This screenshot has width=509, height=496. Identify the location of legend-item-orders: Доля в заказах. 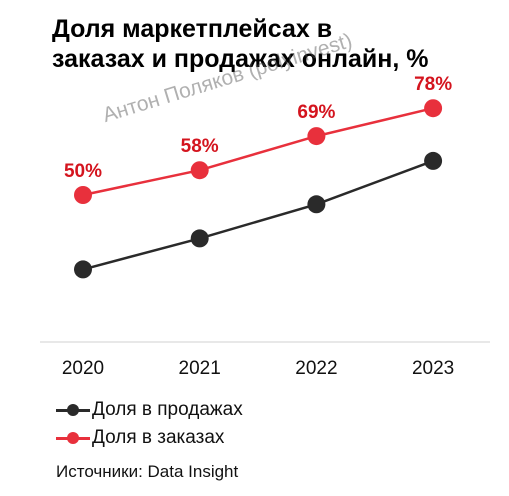
(149, 438).